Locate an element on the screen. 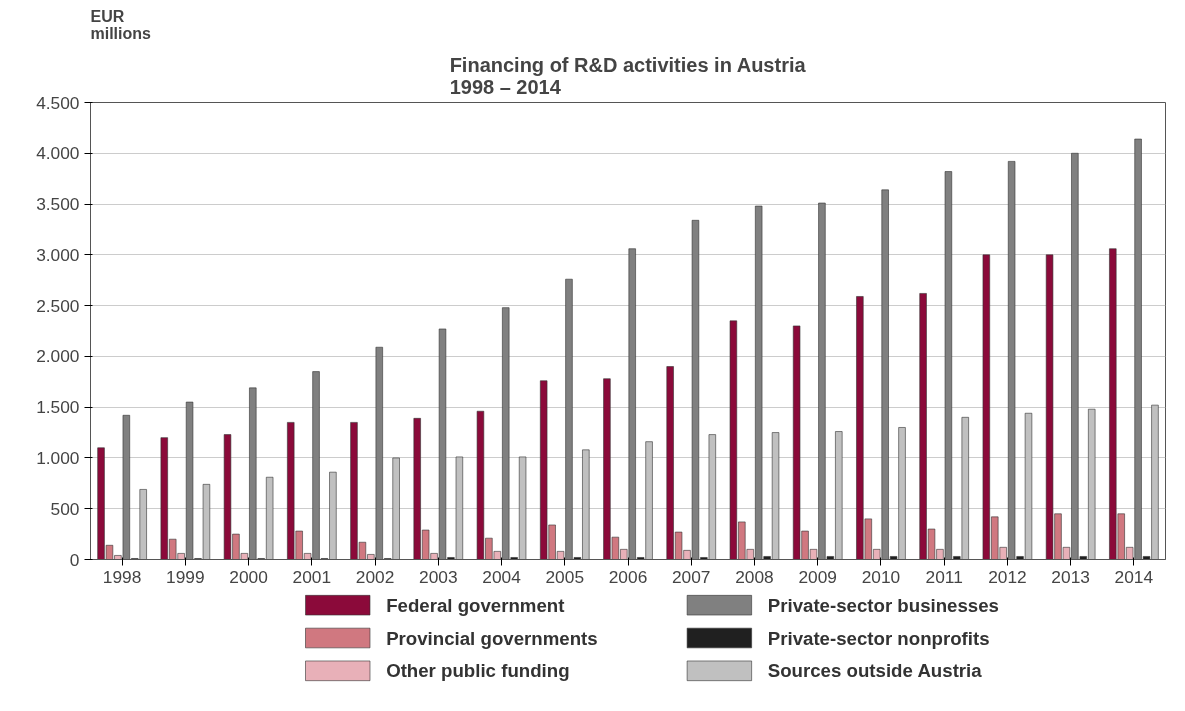 The height and width of the screenshot is (711, 1185). x-tick-label: 2006 is located at coordinates (628, 576).